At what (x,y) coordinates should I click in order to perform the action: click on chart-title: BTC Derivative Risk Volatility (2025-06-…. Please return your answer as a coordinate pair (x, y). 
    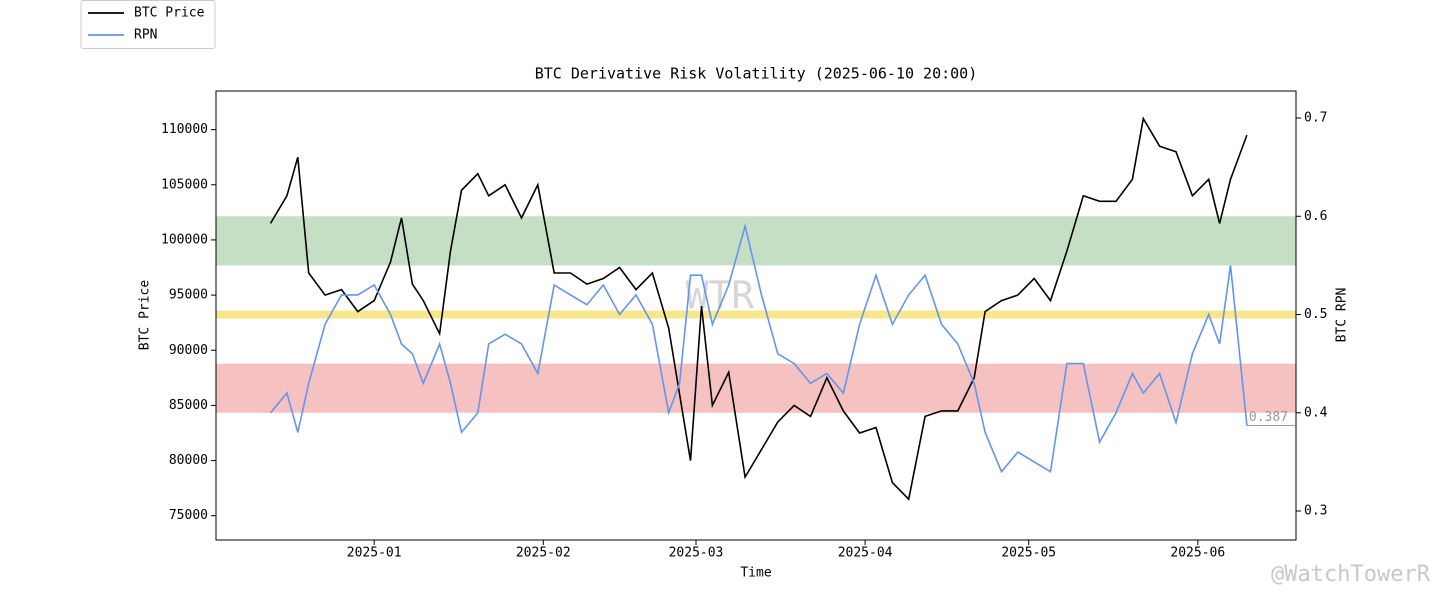
    Looking at the image, I should click on (756, 74).